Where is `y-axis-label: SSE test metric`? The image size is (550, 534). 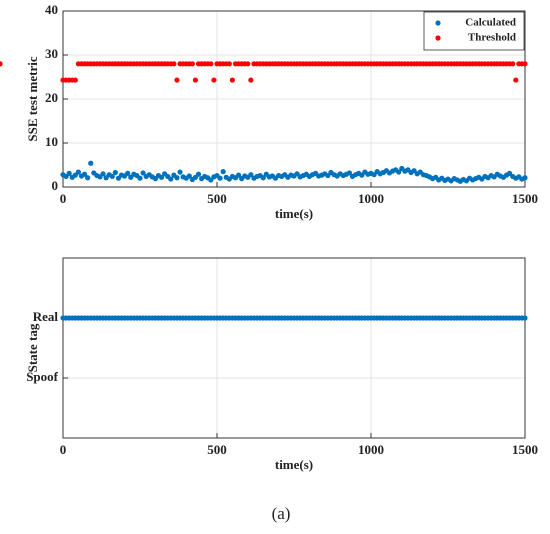 y-axis-label: SSE test metric is located at coordinates (32, 98).